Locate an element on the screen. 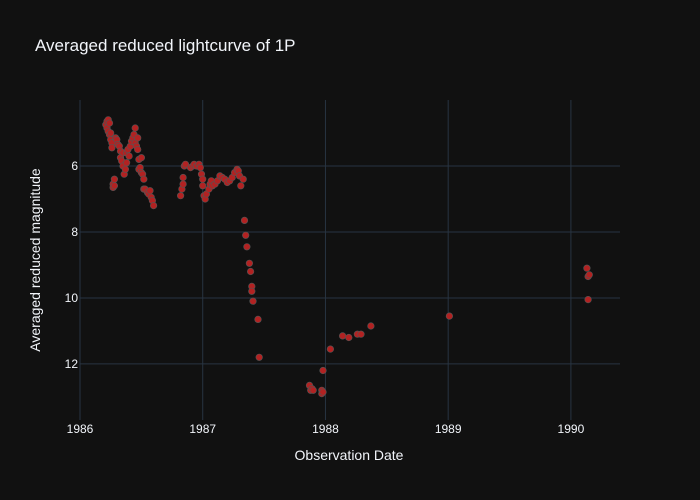 This screenshot has height=500, width=700. y-tick-label: 10 is located at coordinates (72, 298).